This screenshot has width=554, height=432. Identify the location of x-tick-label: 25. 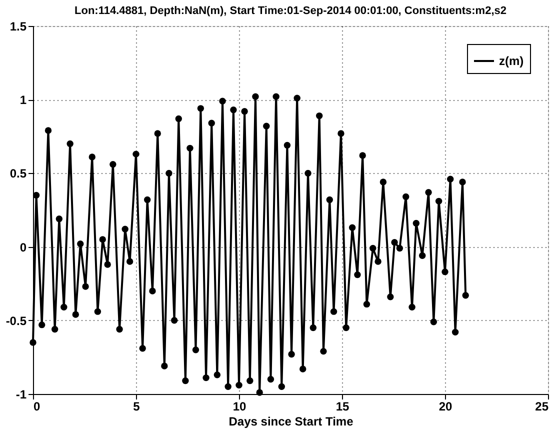
(542, 407).